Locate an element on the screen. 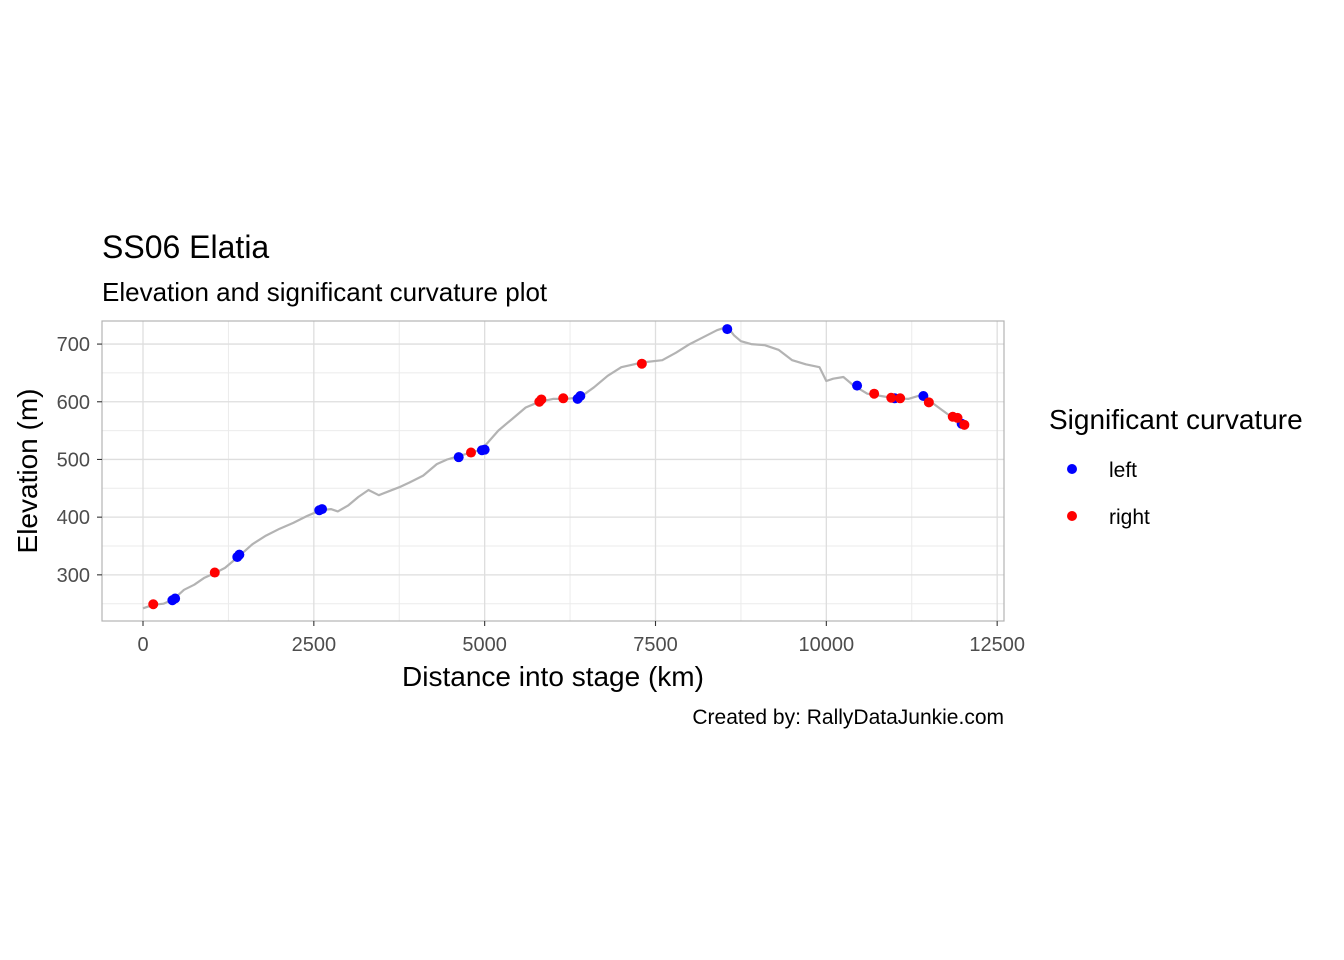  y-tick-label: 300 is located at coordinates (73, 576).